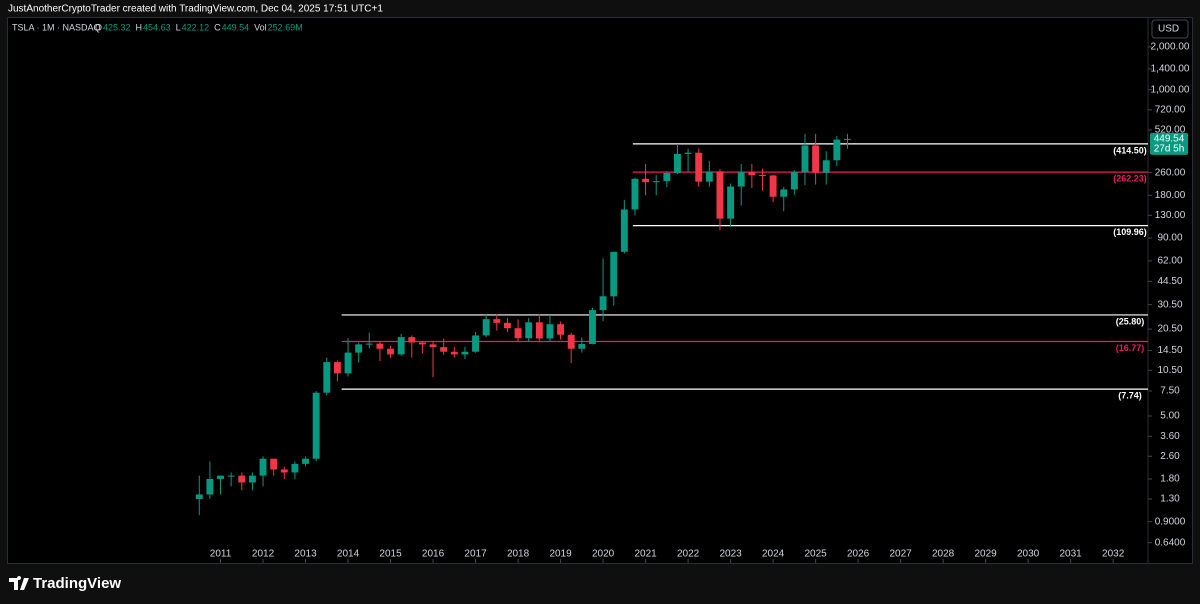  I want to click on x-tick-label: 2030, so click(1028, 554).